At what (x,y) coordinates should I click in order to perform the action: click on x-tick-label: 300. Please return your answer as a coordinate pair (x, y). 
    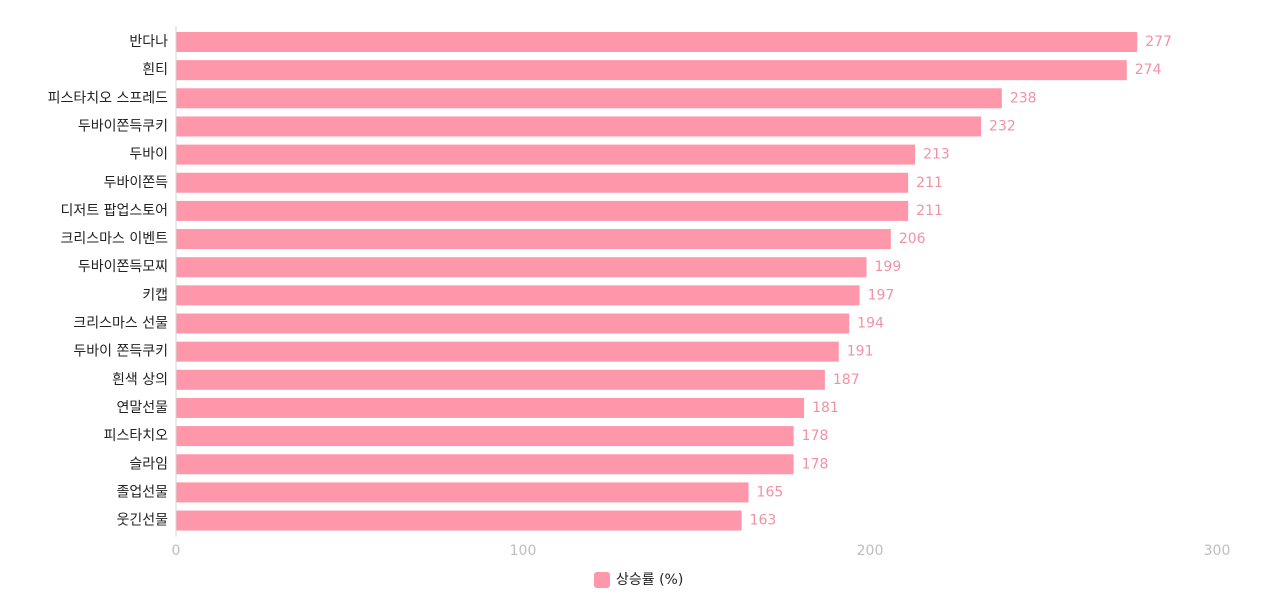
    Looking at the image, I should click on (1217, 551).